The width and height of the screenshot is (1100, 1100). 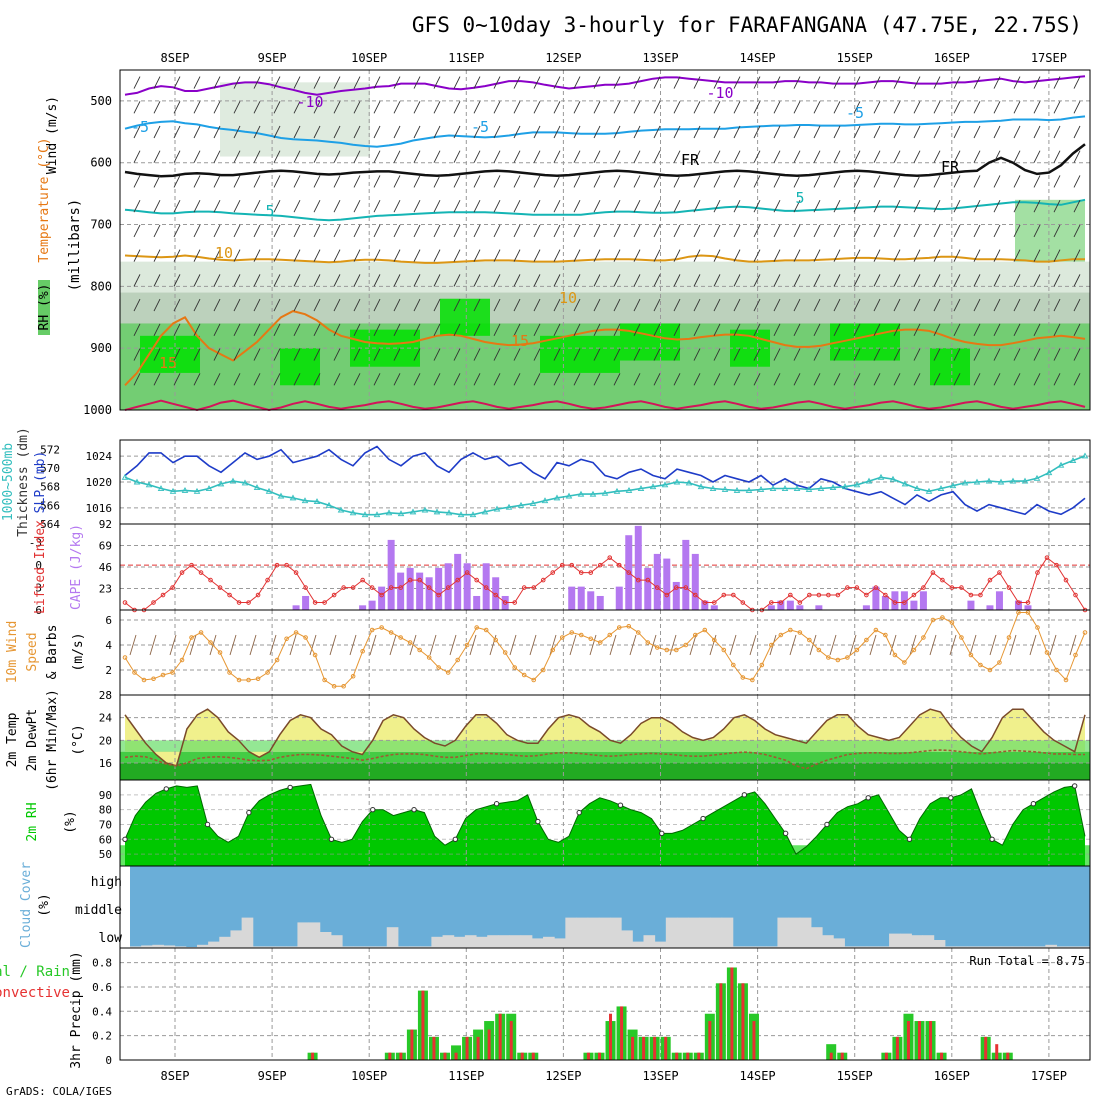 I want to click on rh2m-marker, so click(x=868, y=798).